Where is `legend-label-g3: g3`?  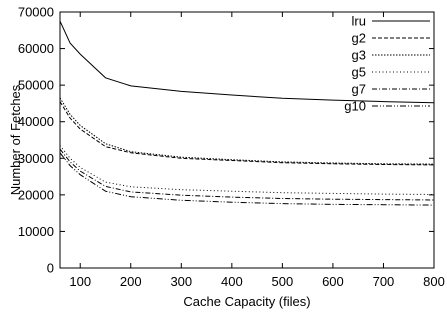 legend-label-g3: g3 is located at coordinates (359, 55).